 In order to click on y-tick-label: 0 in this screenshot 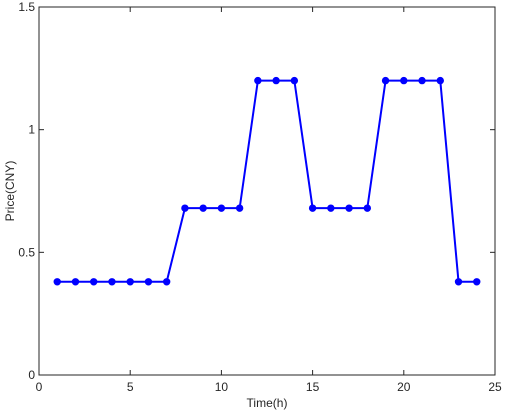, I will do `click(31, 375)`.